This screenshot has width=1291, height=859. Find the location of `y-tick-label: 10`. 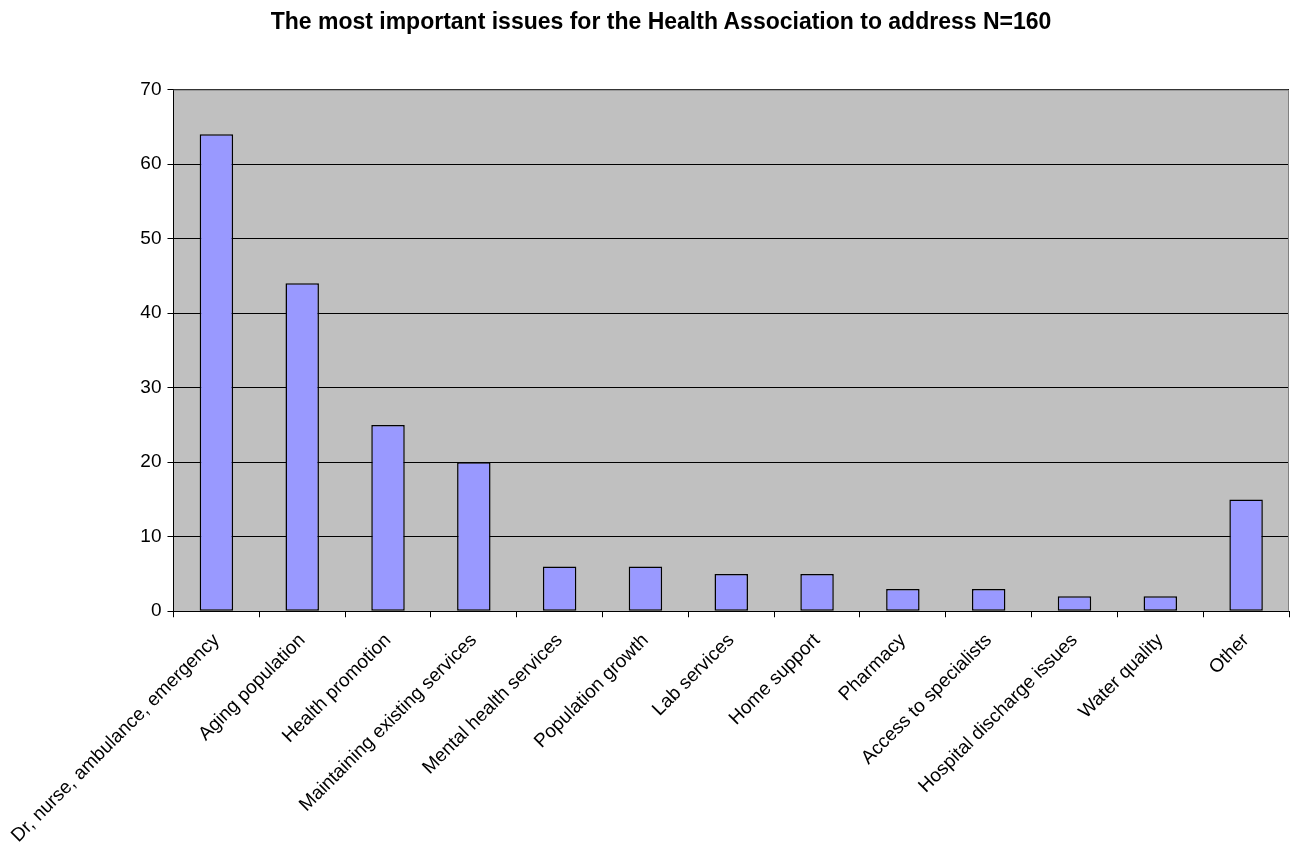

y-tick-label: 10 is located at coordinates (151, 535).